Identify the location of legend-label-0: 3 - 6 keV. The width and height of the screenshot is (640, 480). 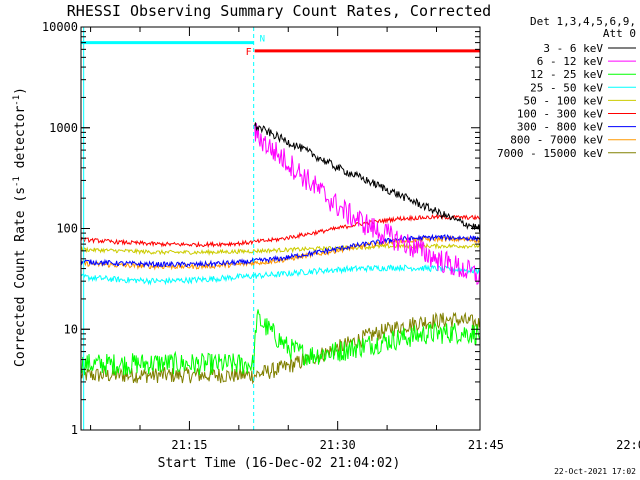
(573, 48).